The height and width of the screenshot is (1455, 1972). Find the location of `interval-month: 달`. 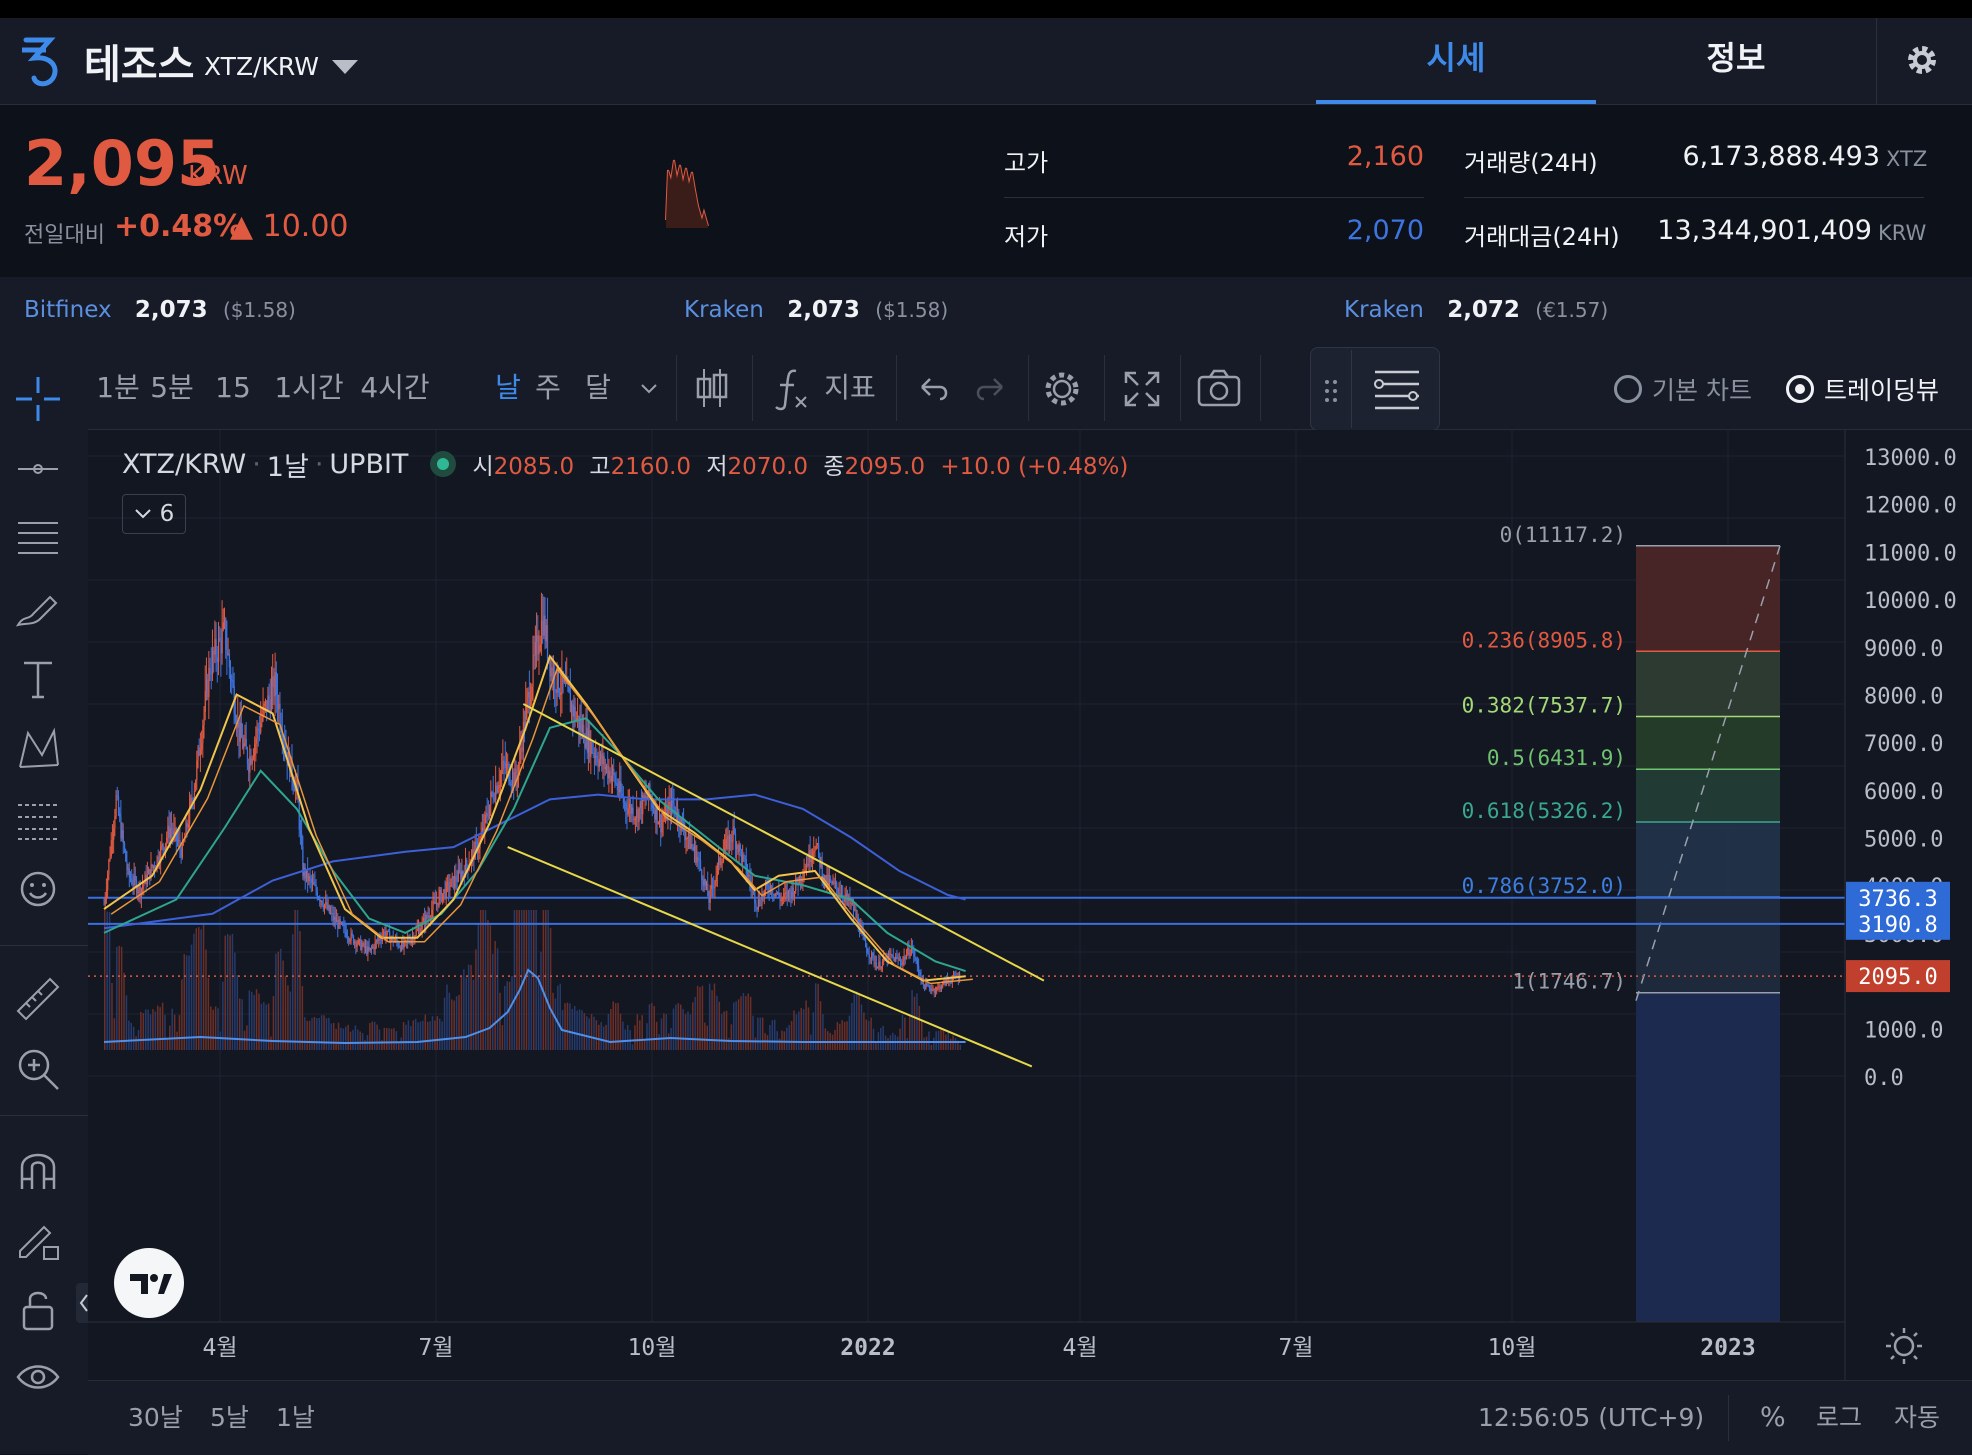

interval-month: 달 is located at coordinates (598, 387).